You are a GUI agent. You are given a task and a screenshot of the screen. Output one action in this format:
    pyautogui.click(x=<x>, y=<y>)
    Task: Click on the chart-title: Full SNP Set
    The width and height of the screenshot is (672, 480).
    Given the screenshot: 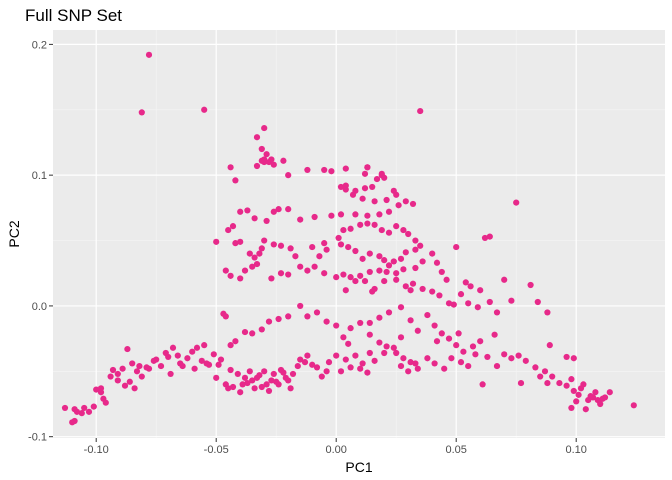 What is the action you would take?
    pyautogui.click(x=73, y=15)
    